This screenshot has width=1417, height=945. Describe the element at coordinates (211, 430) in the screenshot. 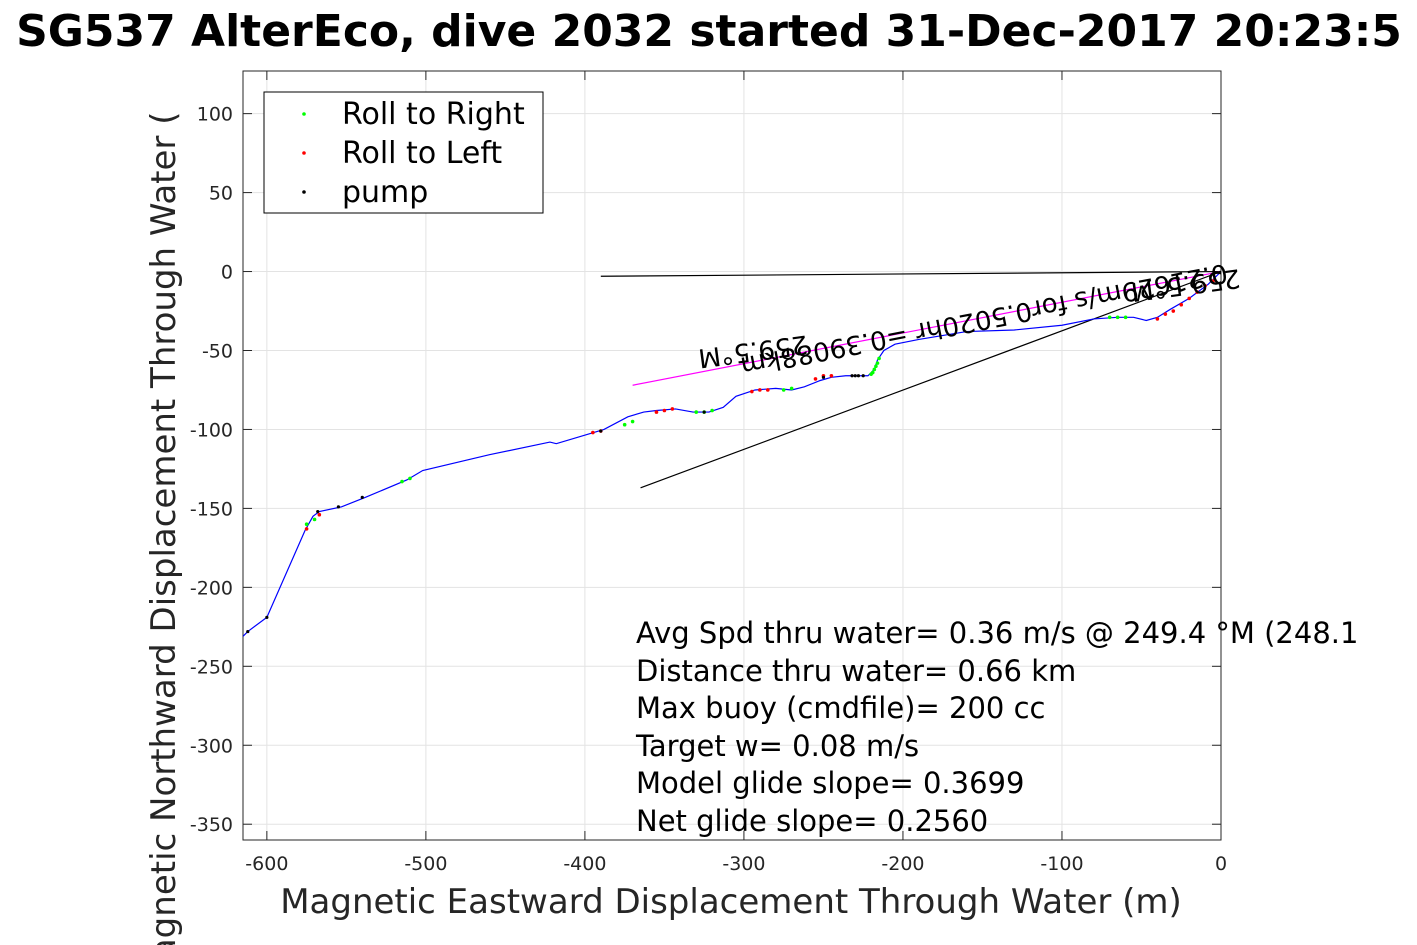

I see `y-tick-label: -100` at that location.